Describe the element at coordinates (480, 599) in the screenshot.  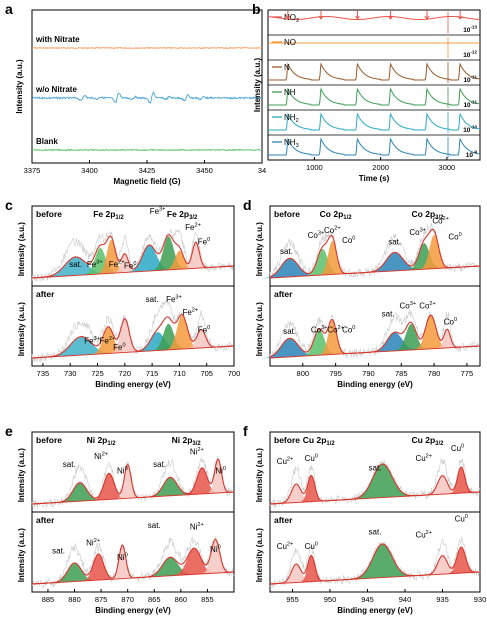
I see `x-tick-label-f: 930` at that location.